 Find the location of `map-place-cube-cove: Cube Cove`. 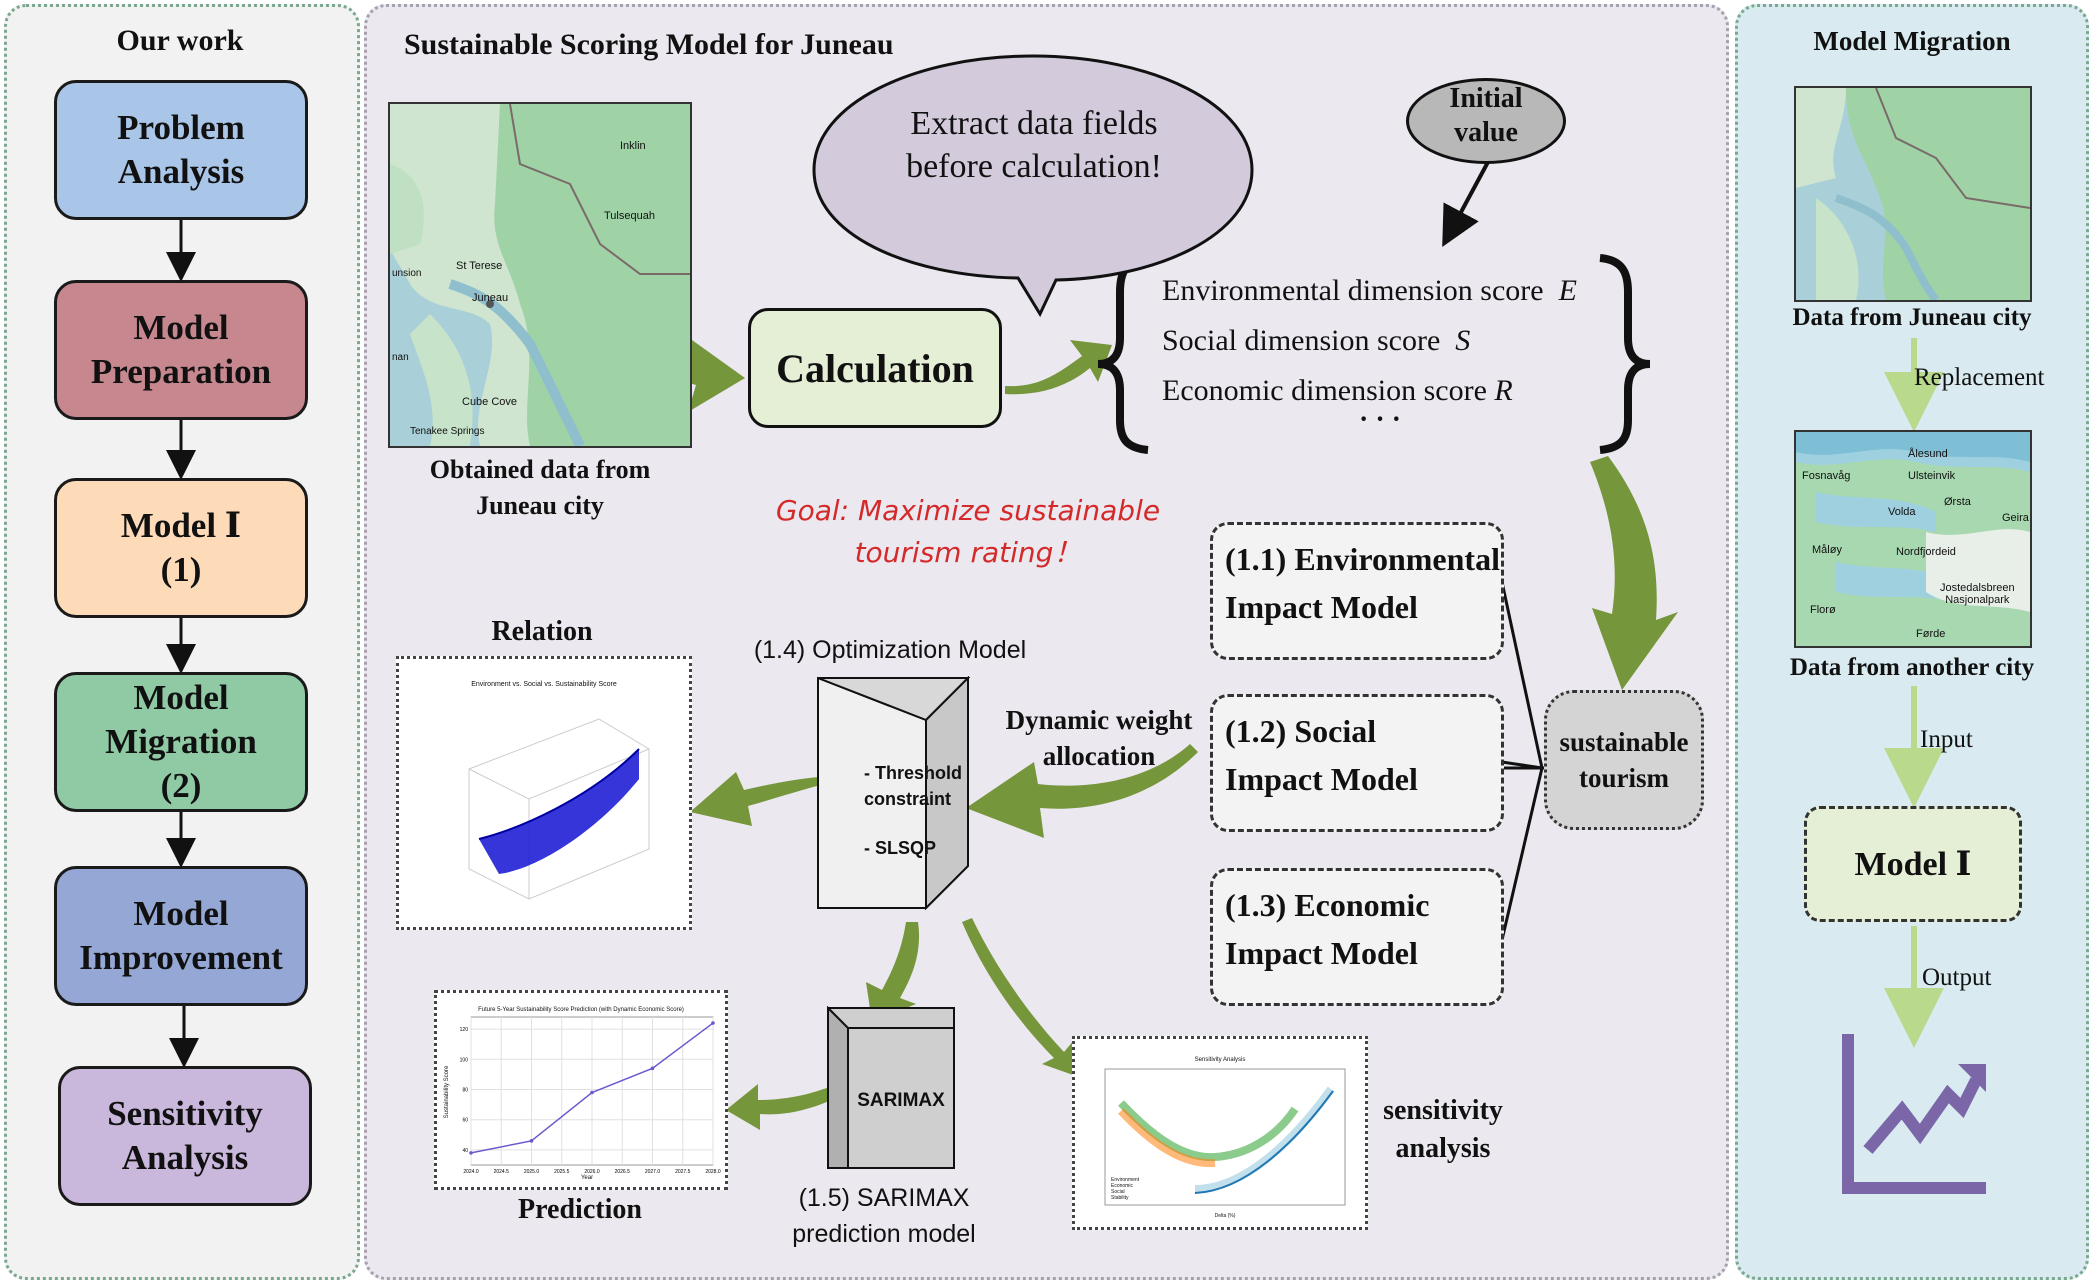

map-place-cube-cove: Cube Cove is located at coordinates (490, 402).